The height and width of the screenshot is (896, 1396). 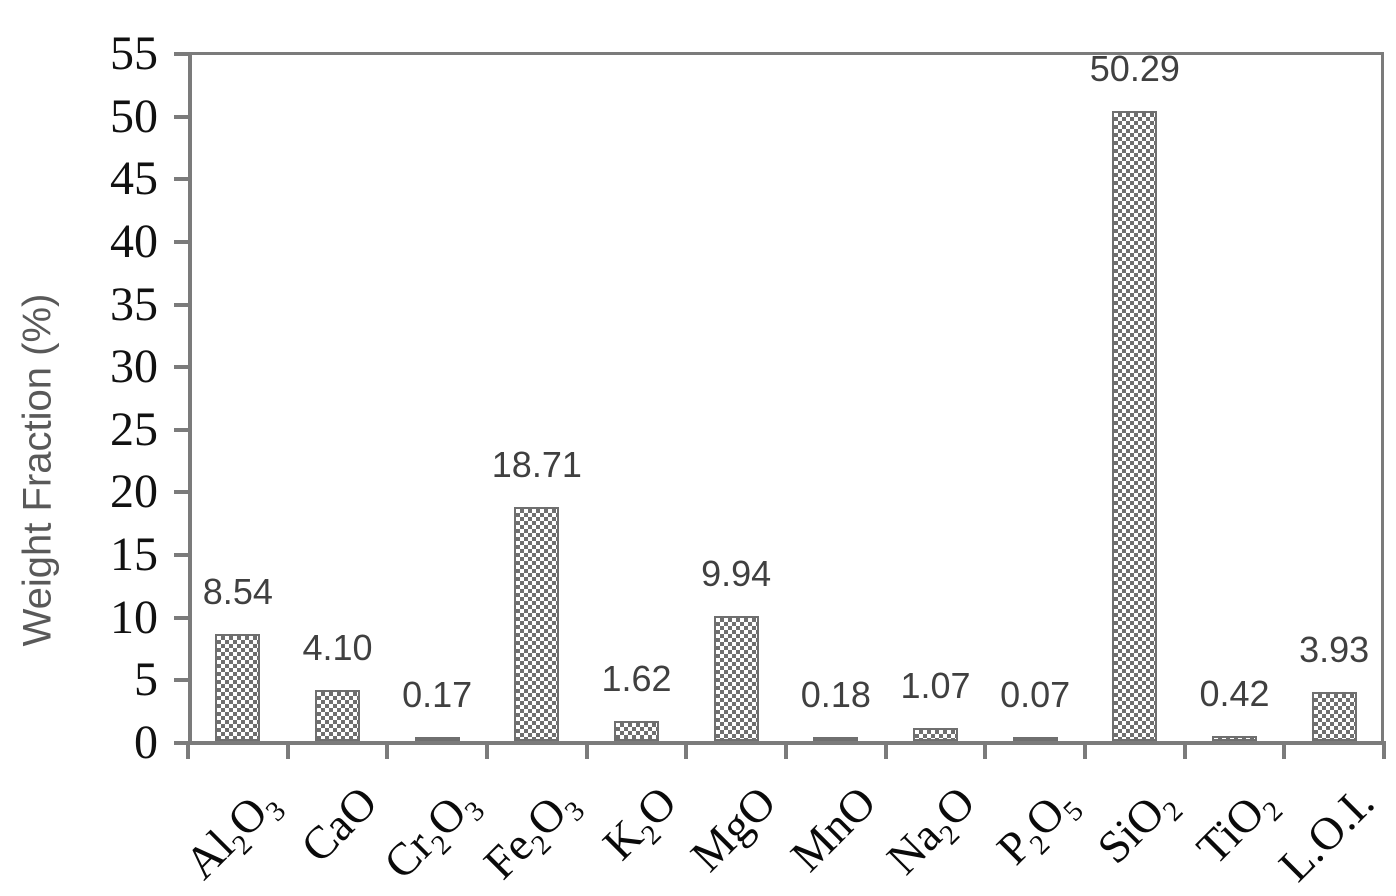 What do you see at coordinates (339, 824) in the screenshot?
I see `x-category-label: CaO` at bounding box center [339, 824].